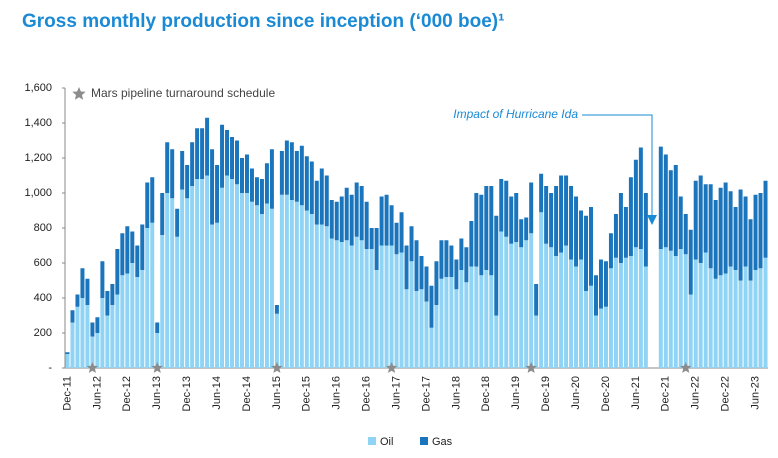 The image size is (778, 458). Describe the element at coordinates (726, 393) in the screenshot. I see `x-tick-label: Dec-22` at that location.